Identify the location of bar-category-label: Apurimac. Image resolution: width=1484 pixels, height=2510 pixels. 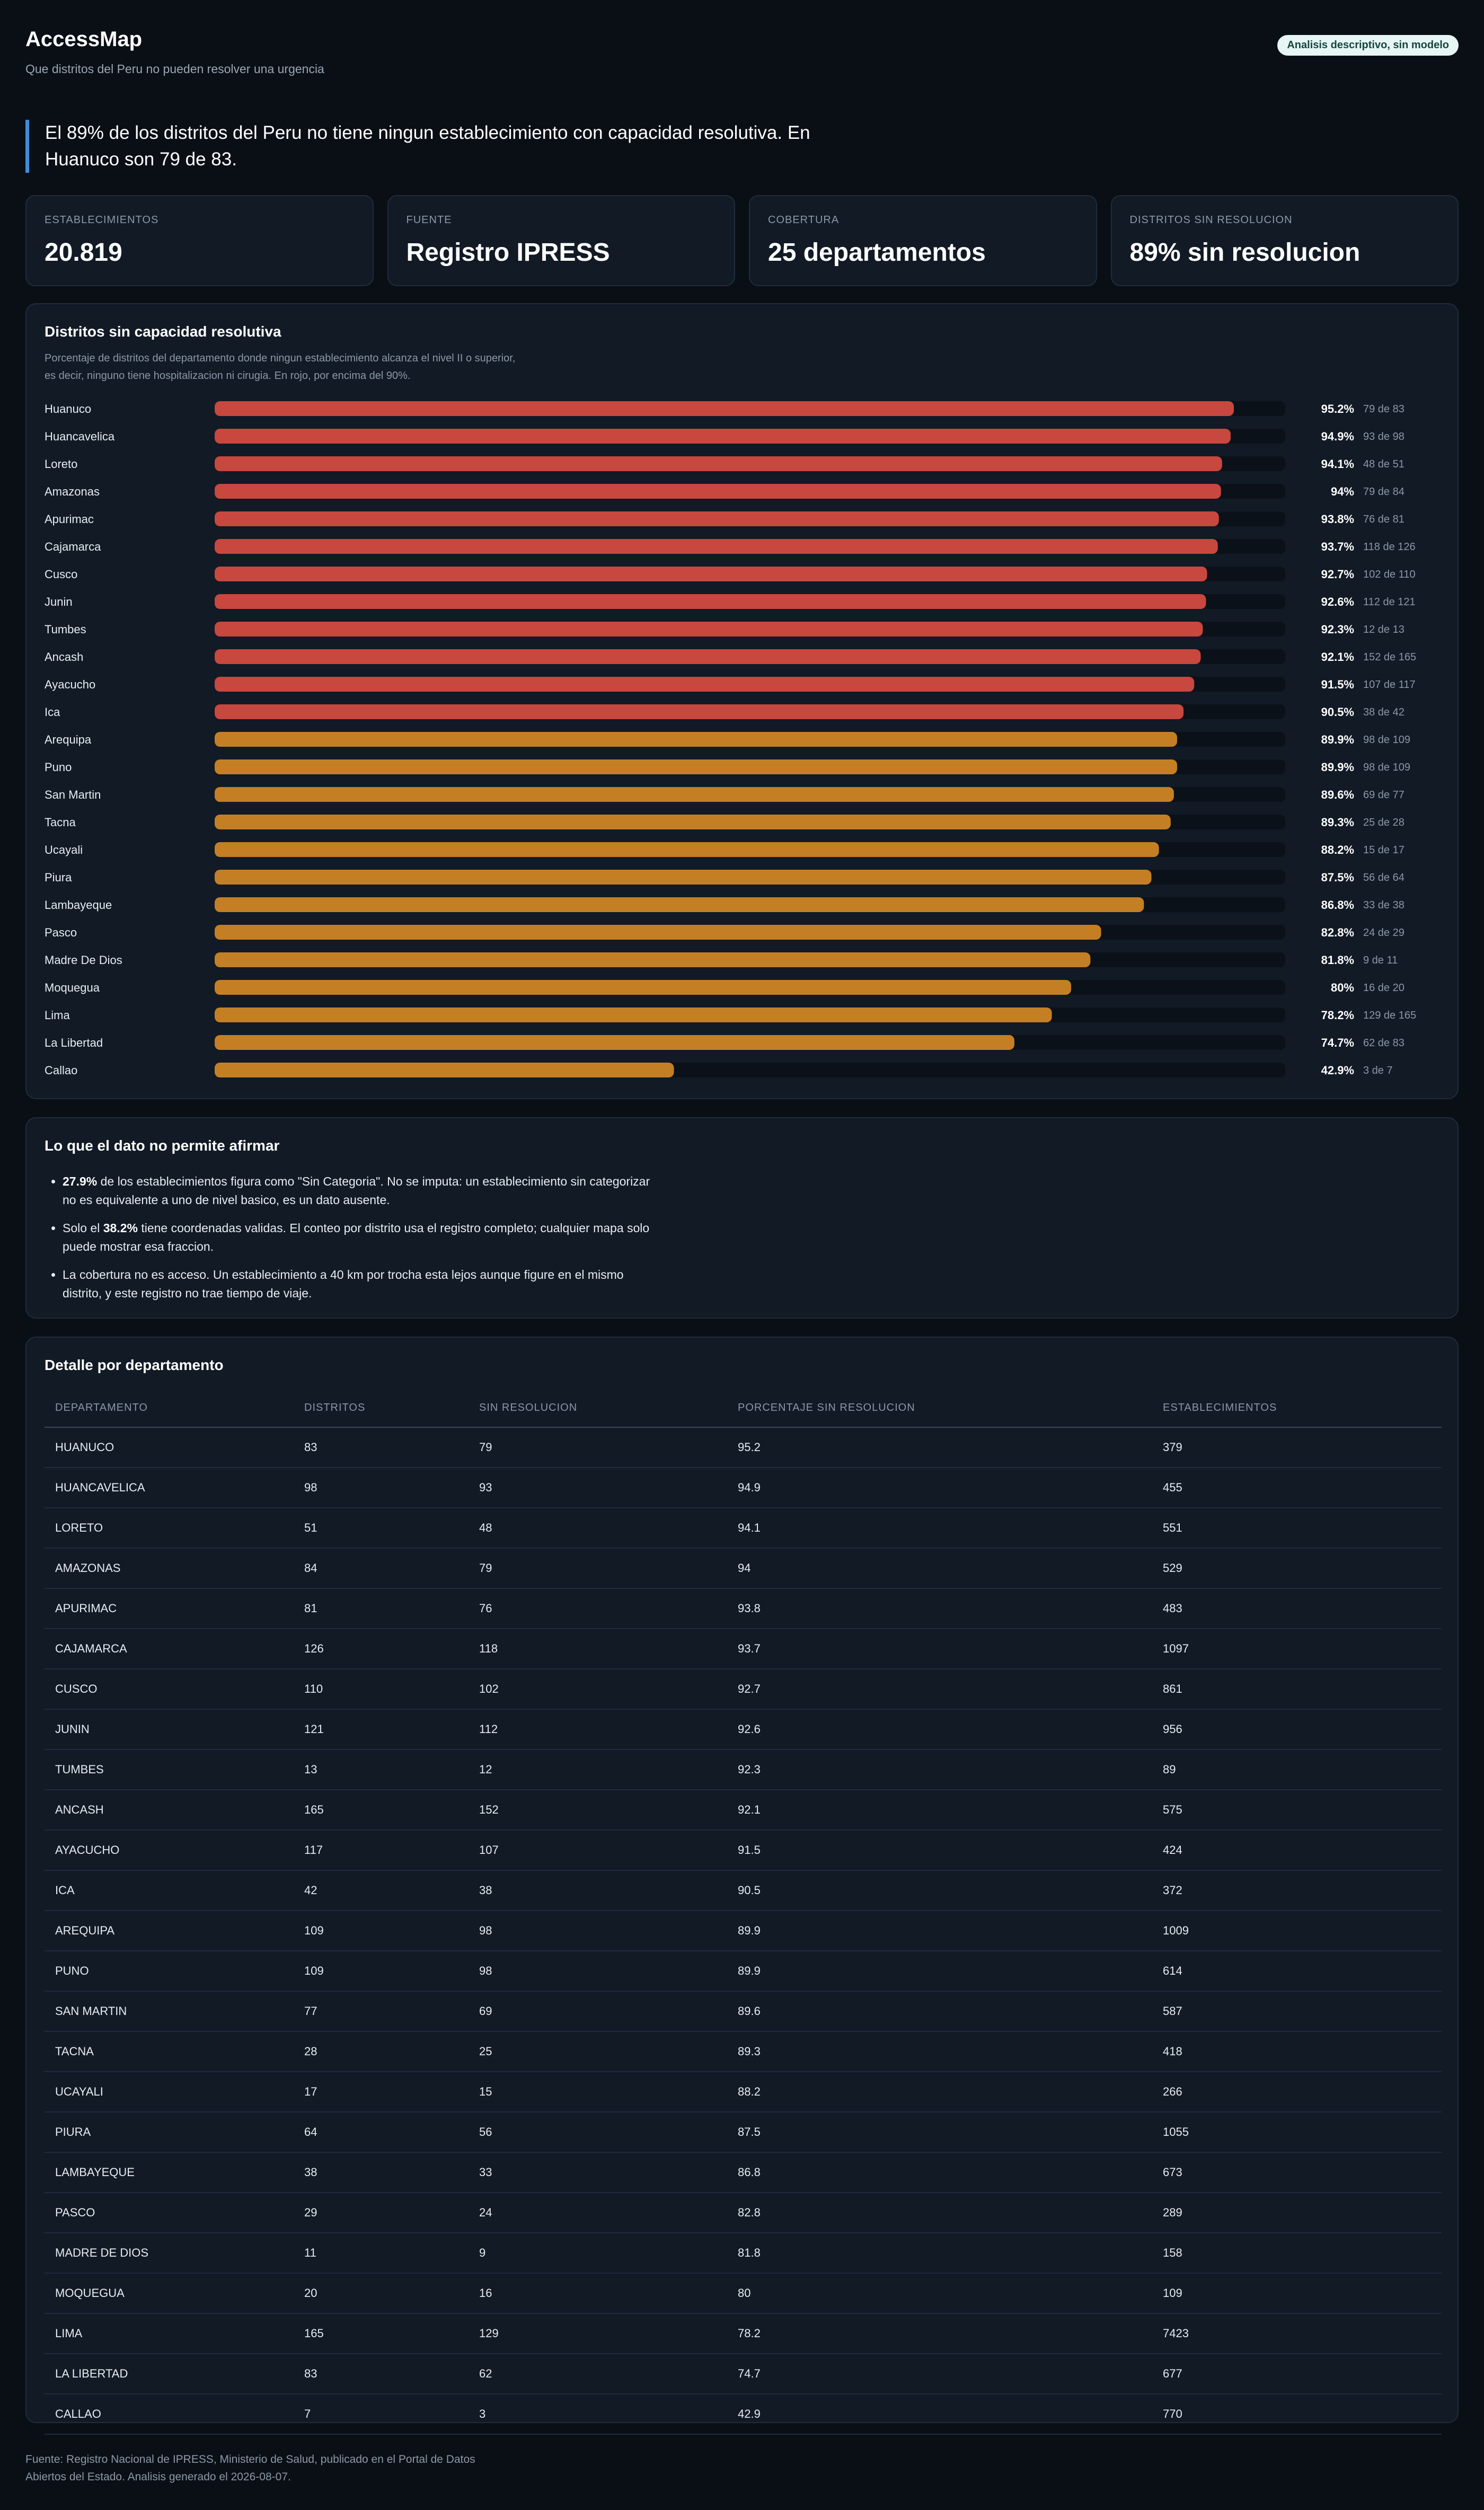
(69, 519).